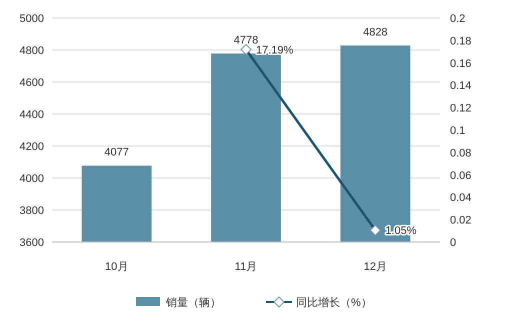  I want to click on y2-tick-label: 0.18, so click(461, 41).